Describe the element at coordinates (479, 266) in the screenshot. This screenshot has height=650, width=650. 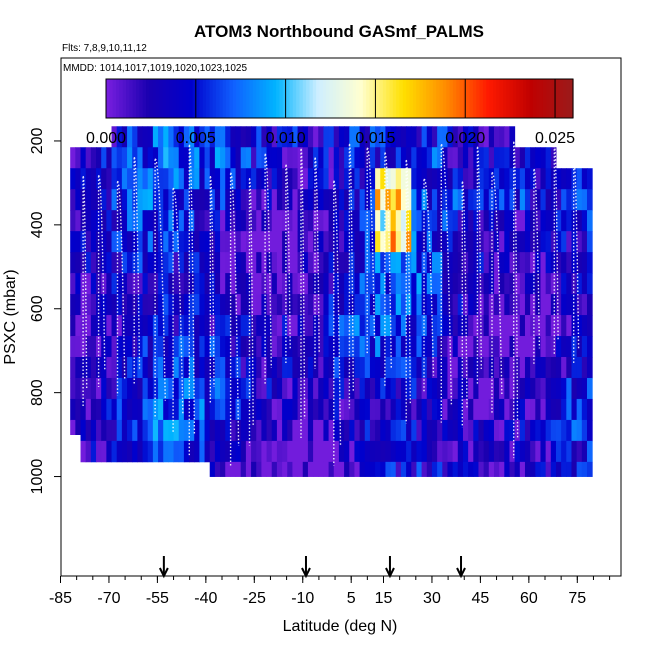
I see `flight-track` at that location.